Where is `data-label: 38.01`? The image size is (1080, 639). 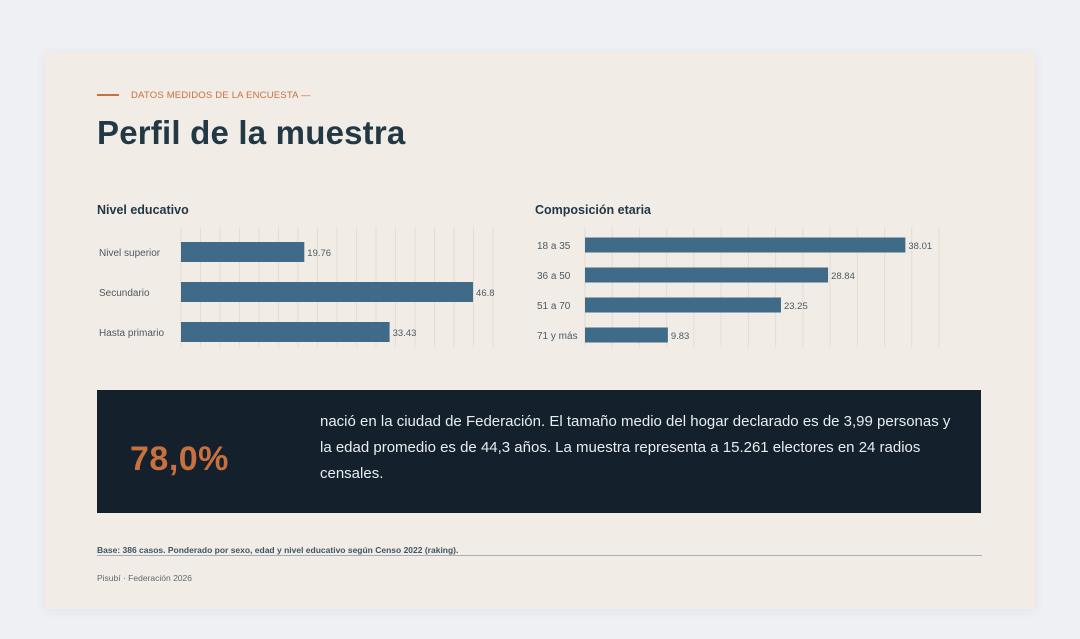
data-label: 38.01 is located at coordinates (920, 246).